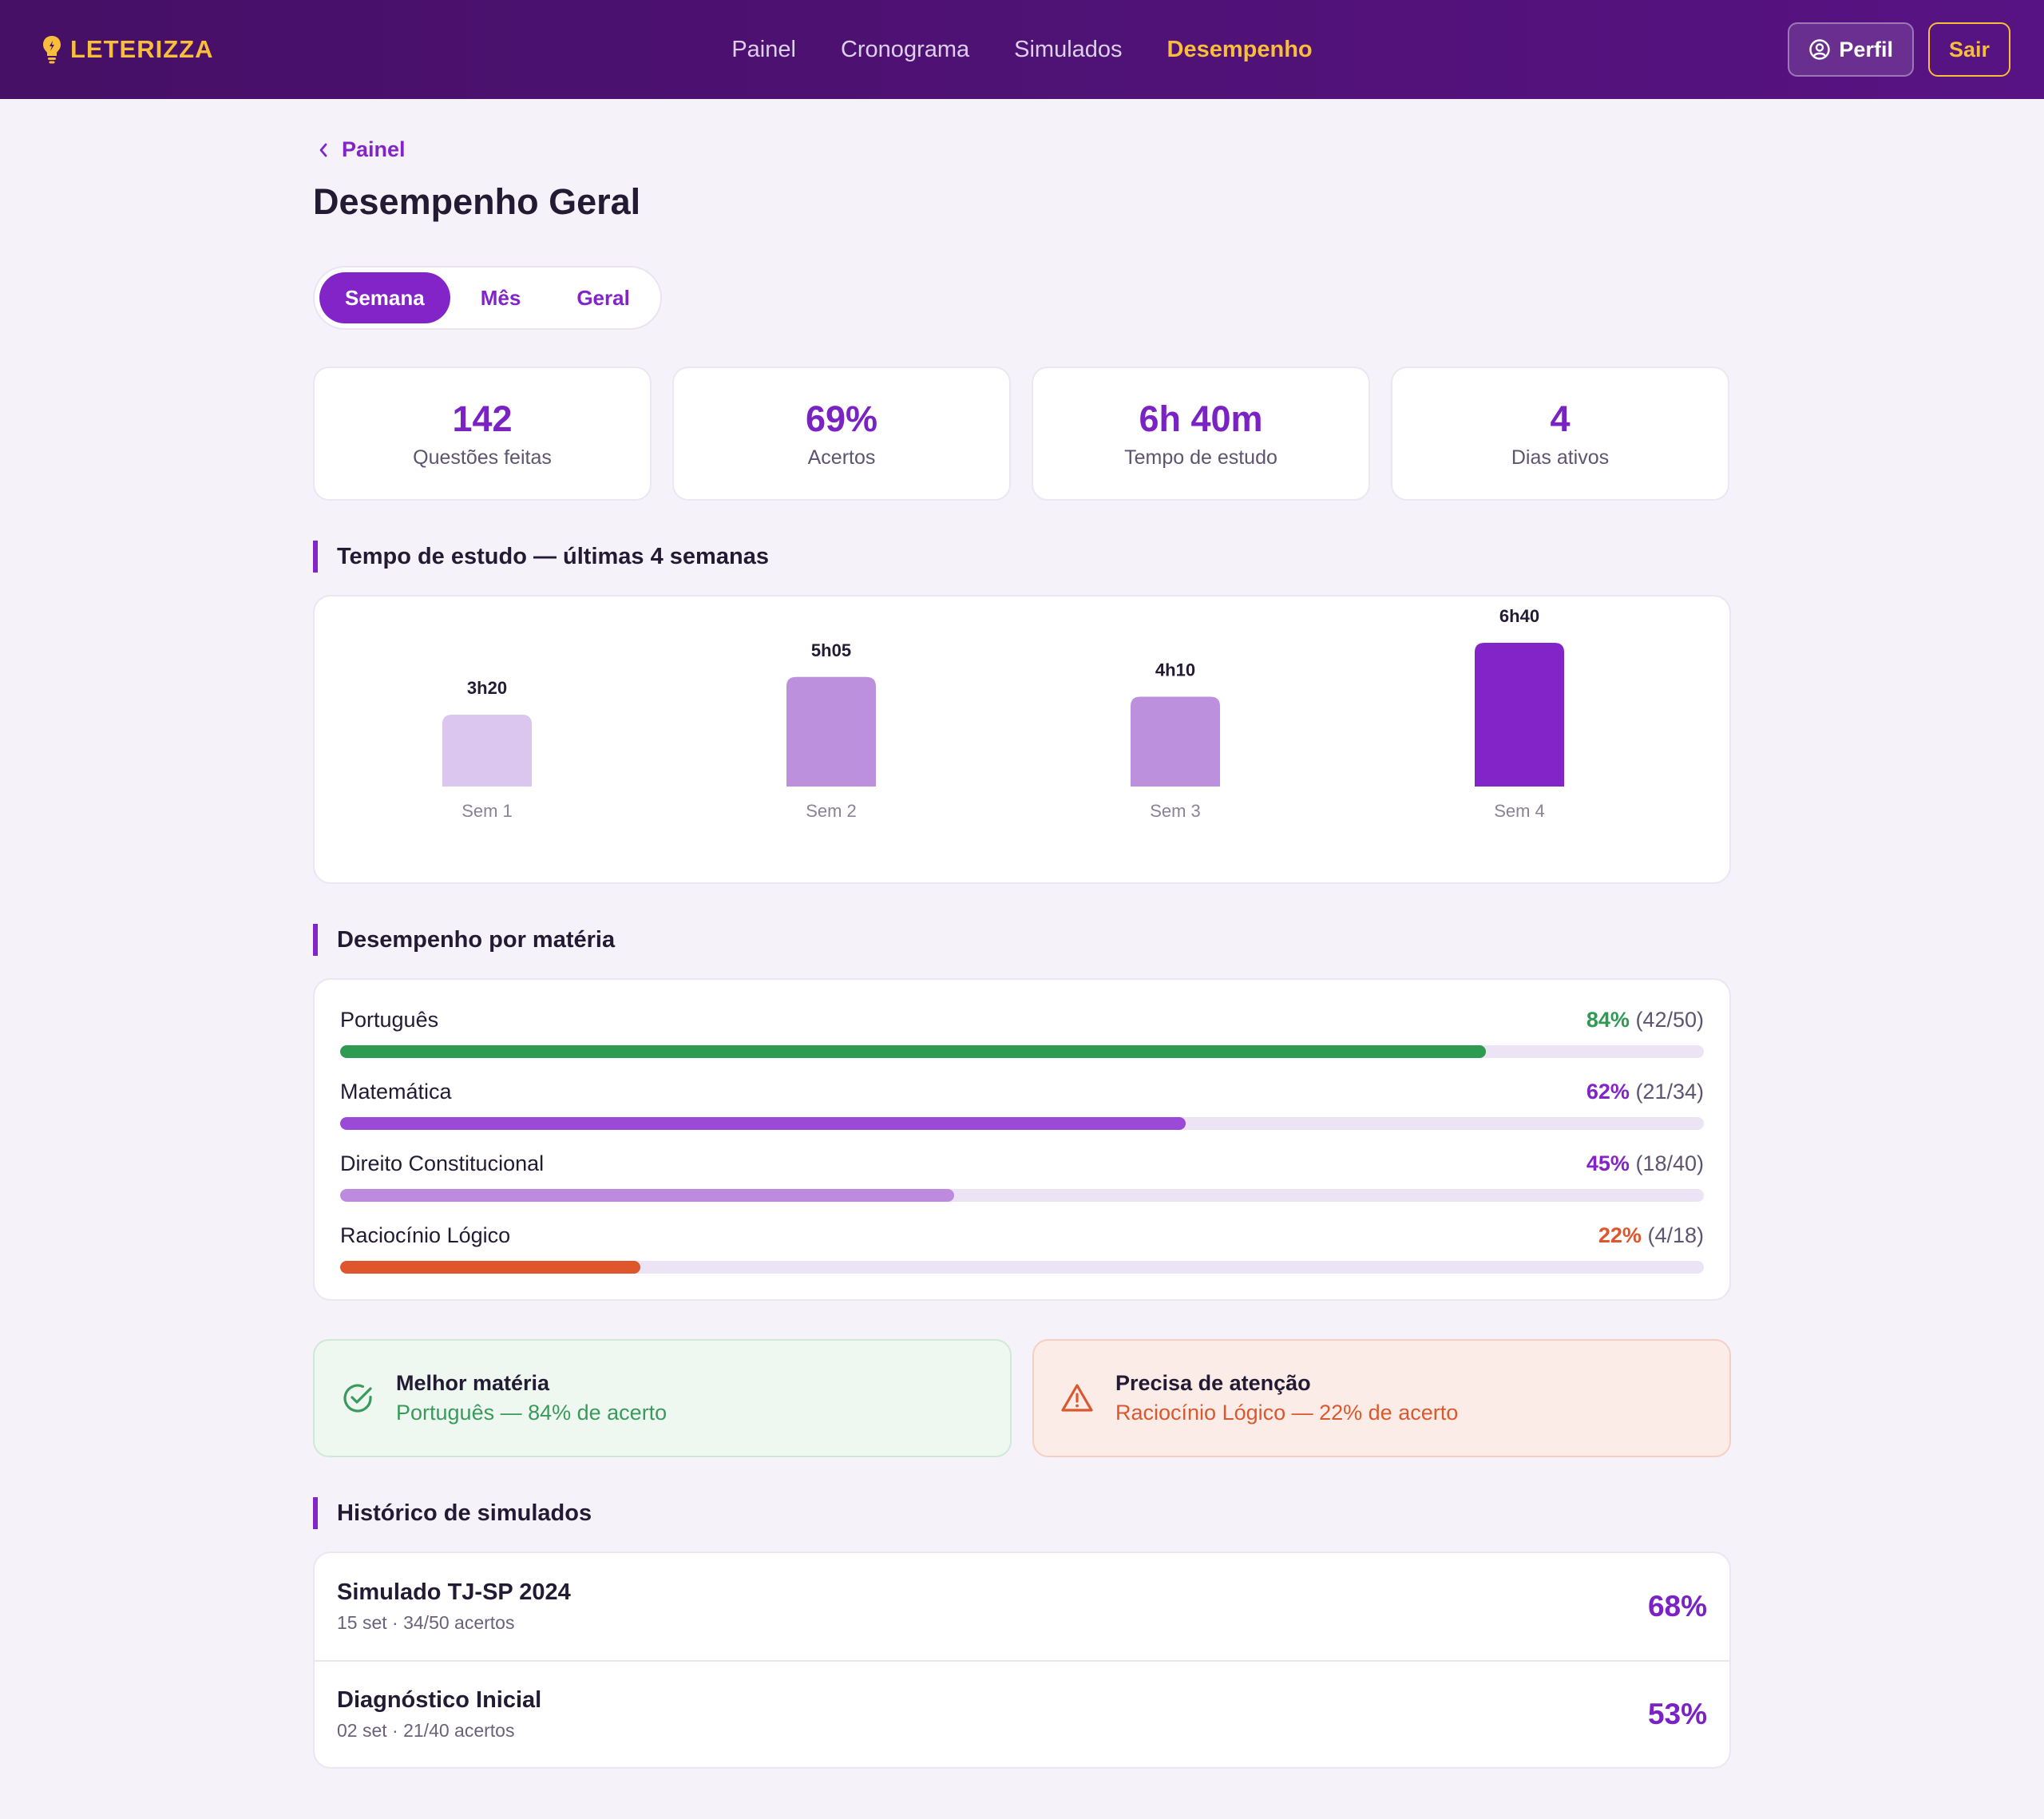 Image resolution: width=2044 pixels, height=1819 pixels. I want to click on stat-card-dias: 4 Dias ativos, so click(1560, 434).